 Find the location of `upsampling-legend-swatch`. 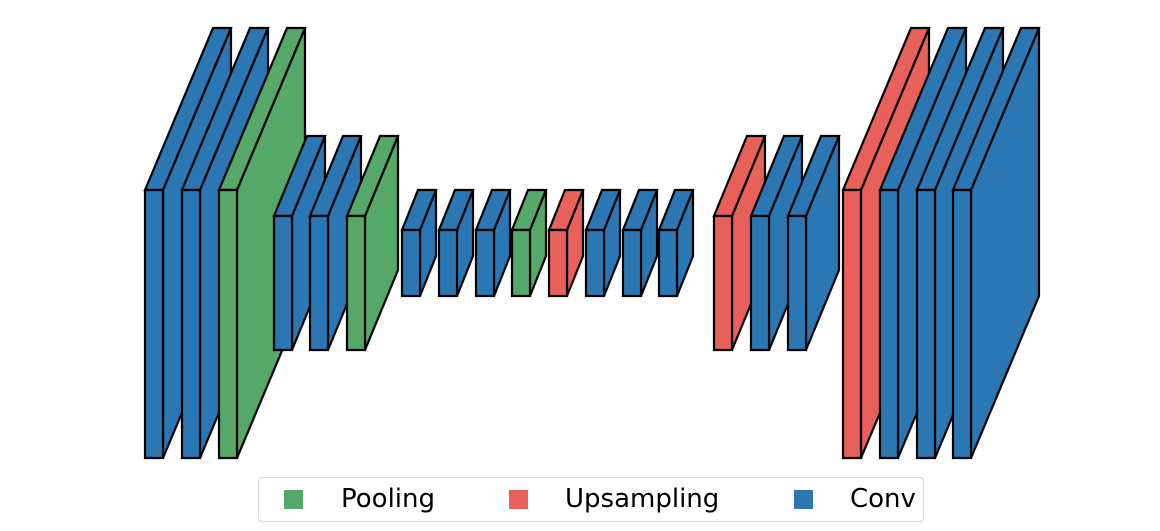

upsampling-legend-swatch is located at coordinates (518, 499).